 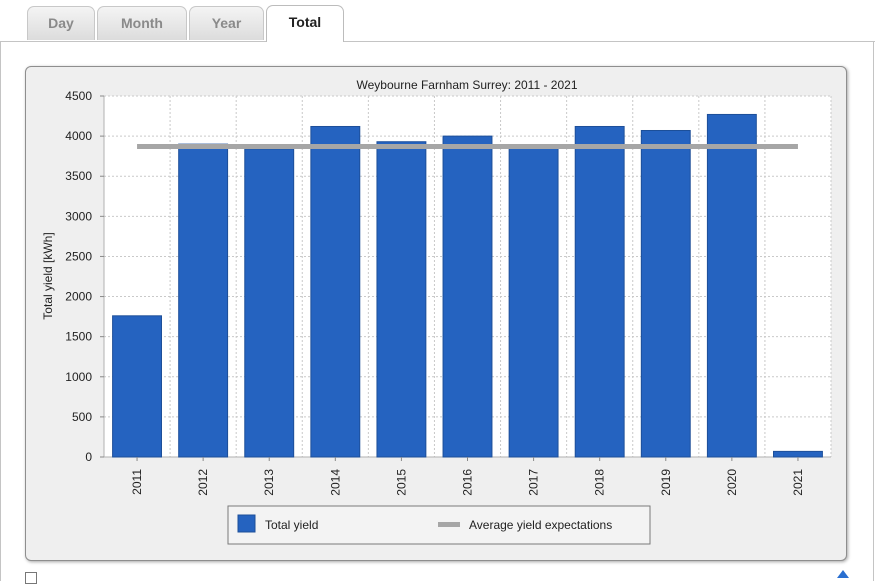 What do you see at coordinates (78, 216) in the screenshot?
I see `y-tick-label: 3000` at bounding box center [78, 216].